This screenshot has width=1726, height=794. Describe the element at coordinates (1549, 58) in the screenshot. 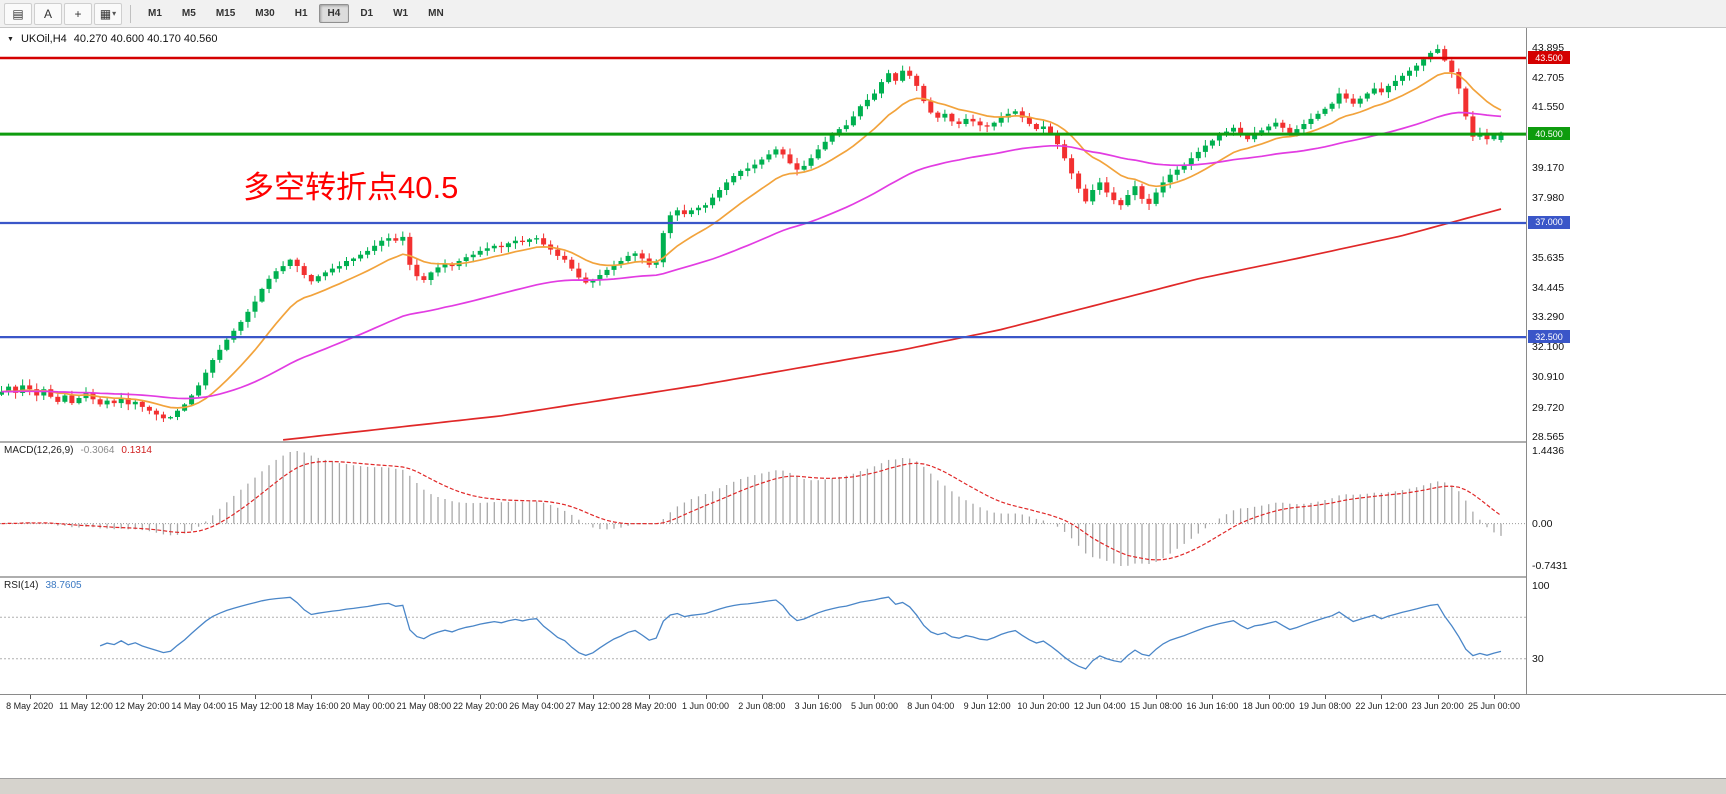

I see `price-level-badge: 43.500` at that location.